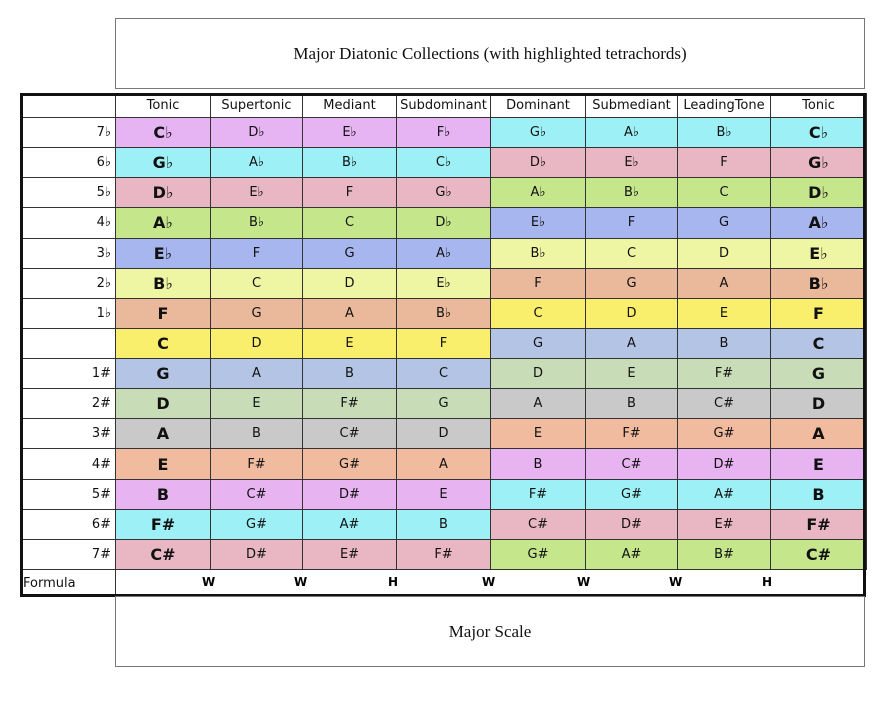 The image size is (872, 702). I want to click on row-label: 6♭, so click(68, 163).